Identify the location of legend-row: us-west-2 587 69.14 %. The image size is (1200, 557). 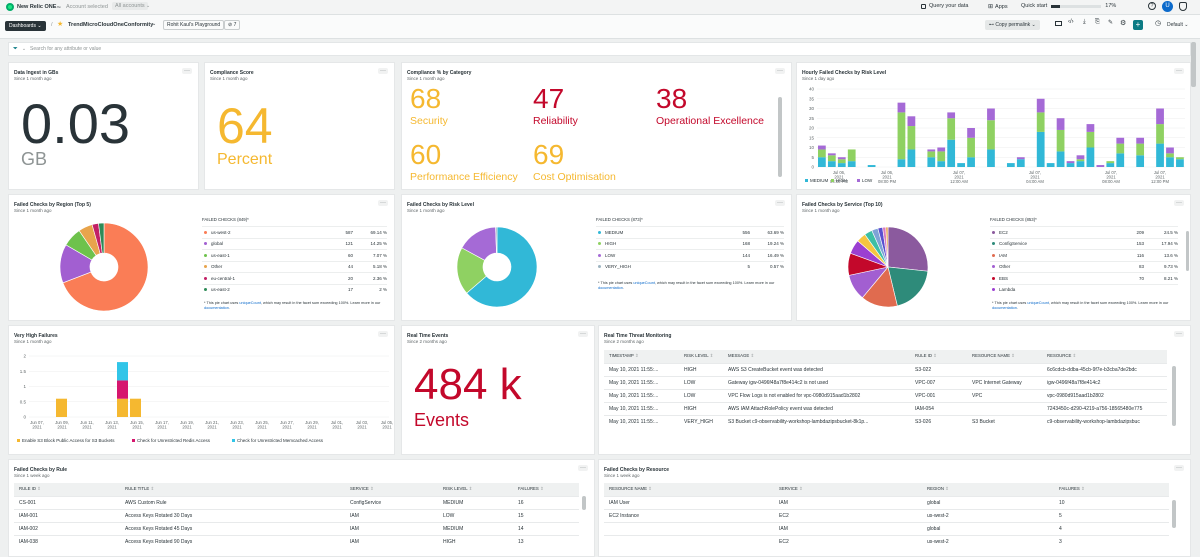
(294, 231).